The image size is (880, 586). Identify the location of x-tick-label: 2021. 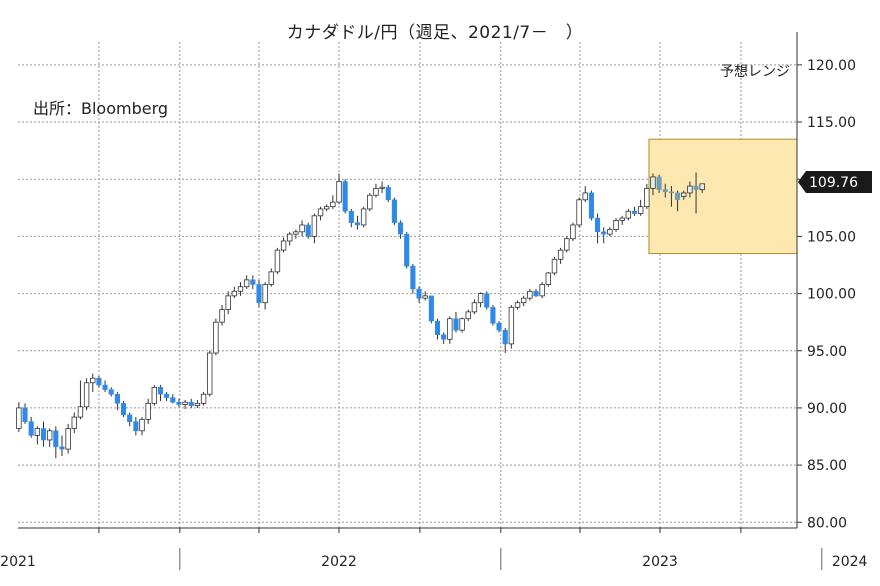
(18, 562).